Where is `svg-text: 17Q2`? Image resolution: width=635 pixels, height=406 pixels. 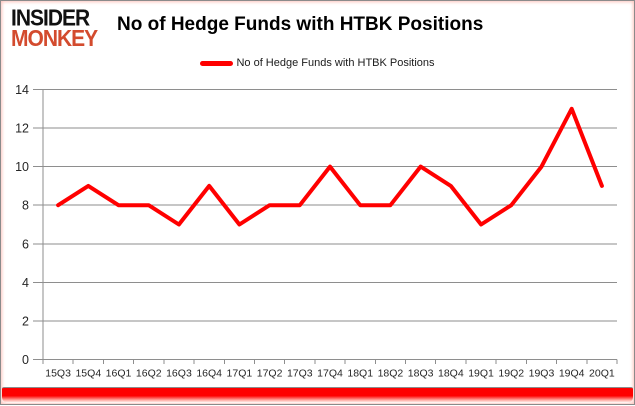 svg-text: 17Q2 is located at coordinates (270, 374).